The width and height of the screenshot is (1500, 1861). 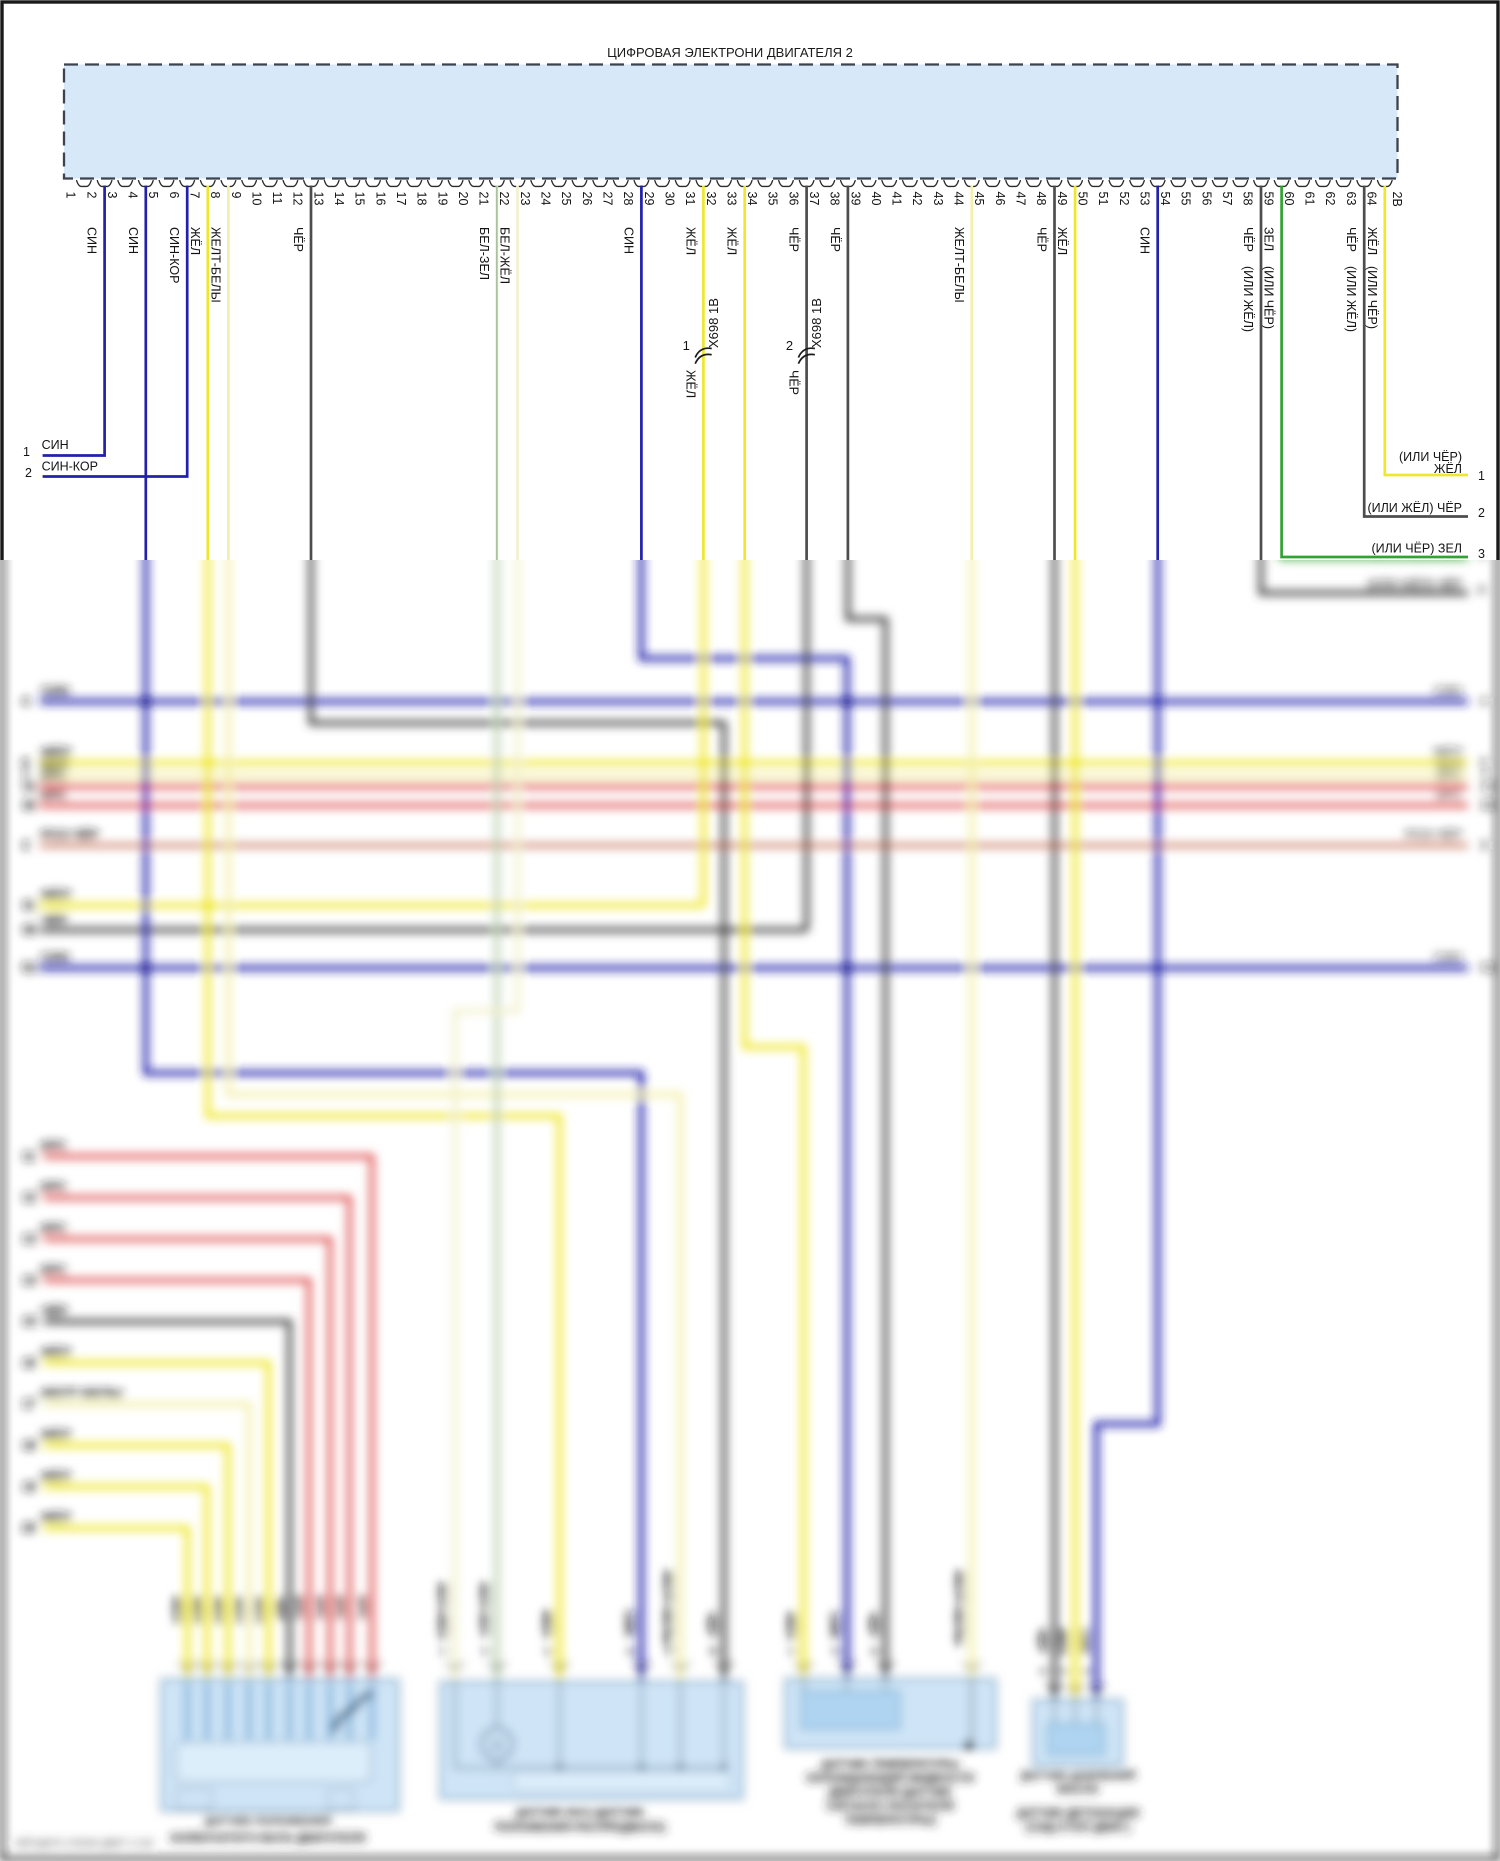 I want to click on svg-text: 54, so click(x=1165, y=199).